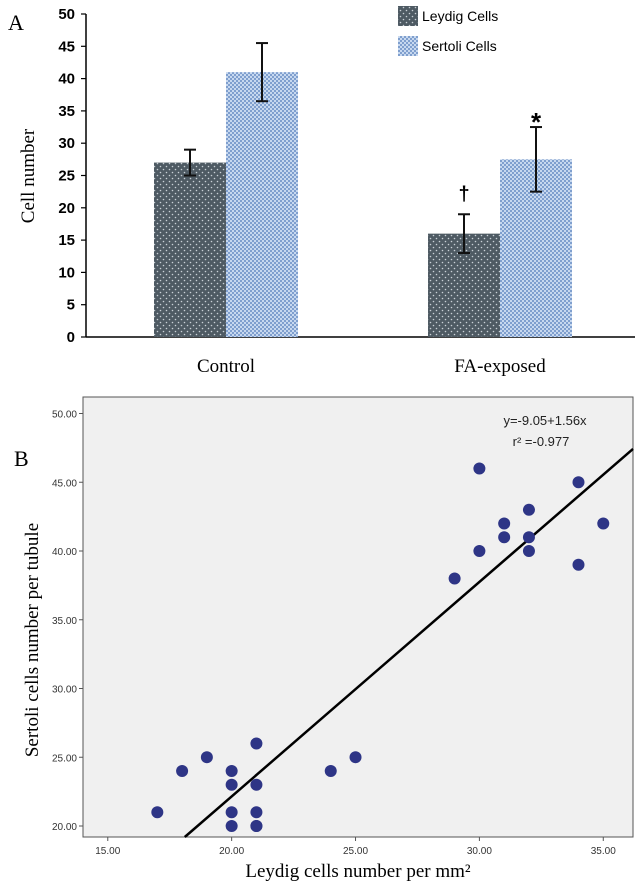  What do you see at coordinates (231, 851) in the screenshot?
I see `x-tick-label: 20.00` at bounding box center [231, 851].